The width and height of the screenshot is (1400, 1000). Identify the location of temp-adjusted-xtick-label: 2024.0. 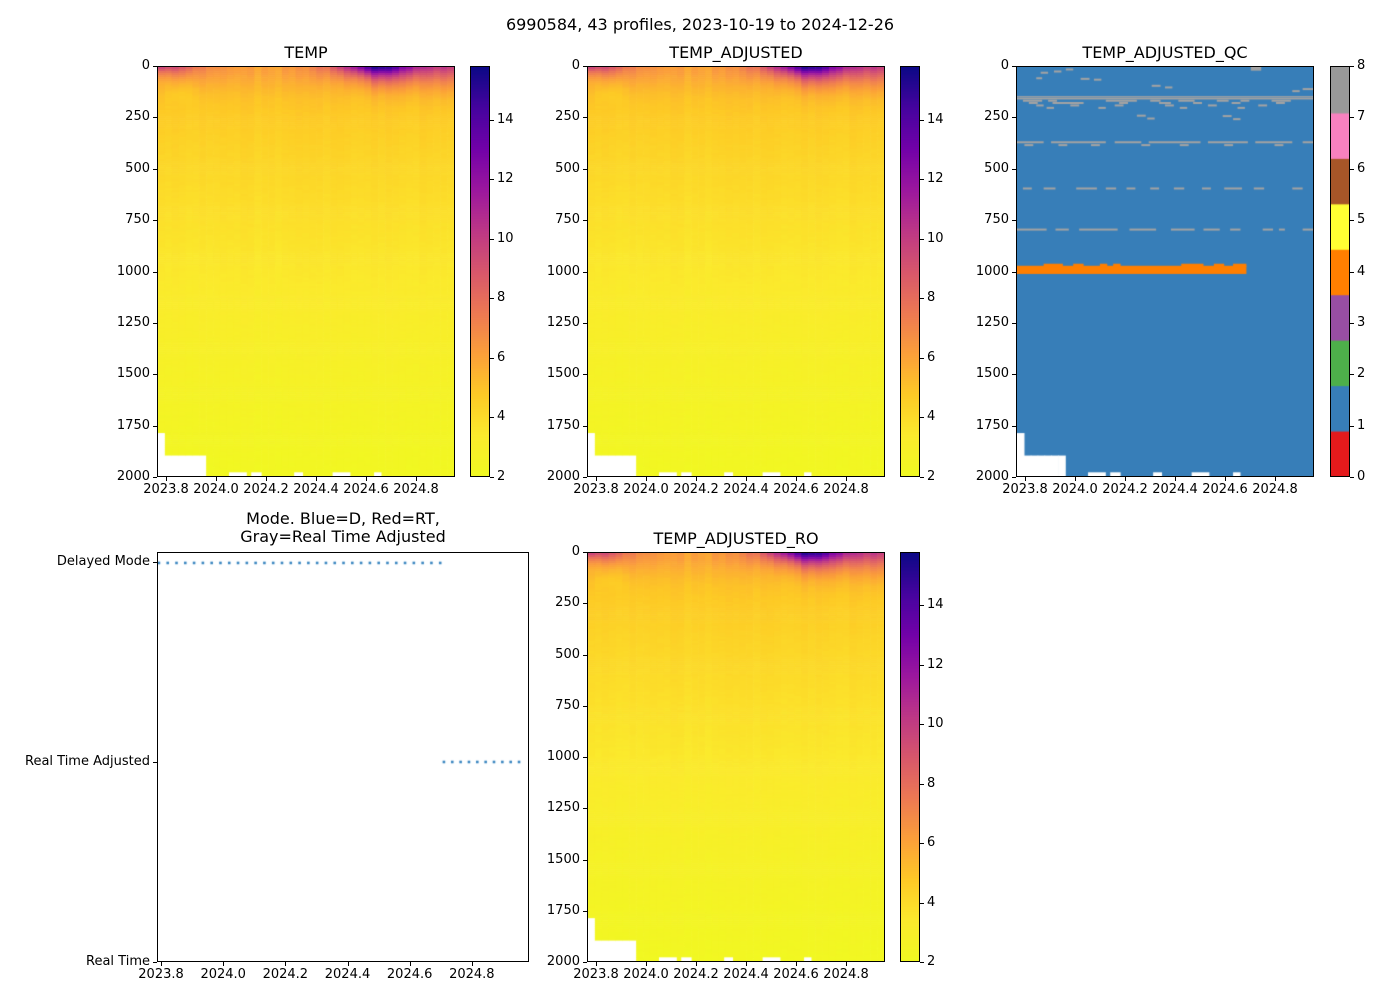
(646, 489).